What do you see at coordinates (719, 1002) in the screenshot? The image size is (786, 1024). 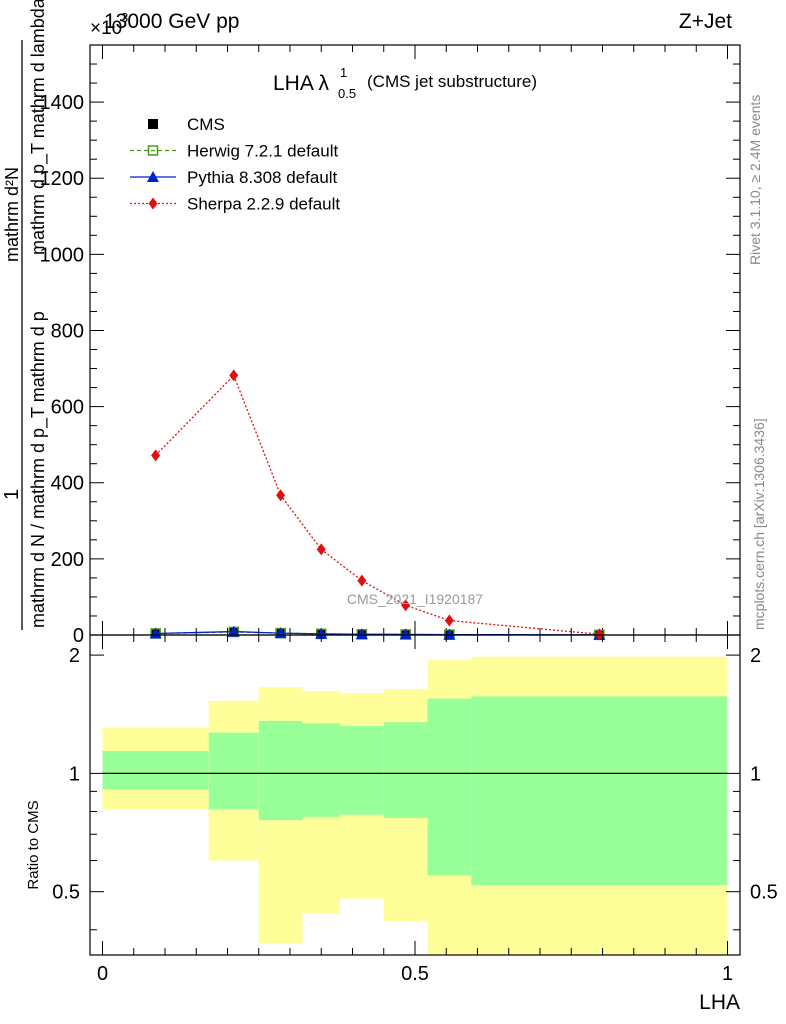 I see `x-axis-label: LHA` at bounding box center [719, 1002].